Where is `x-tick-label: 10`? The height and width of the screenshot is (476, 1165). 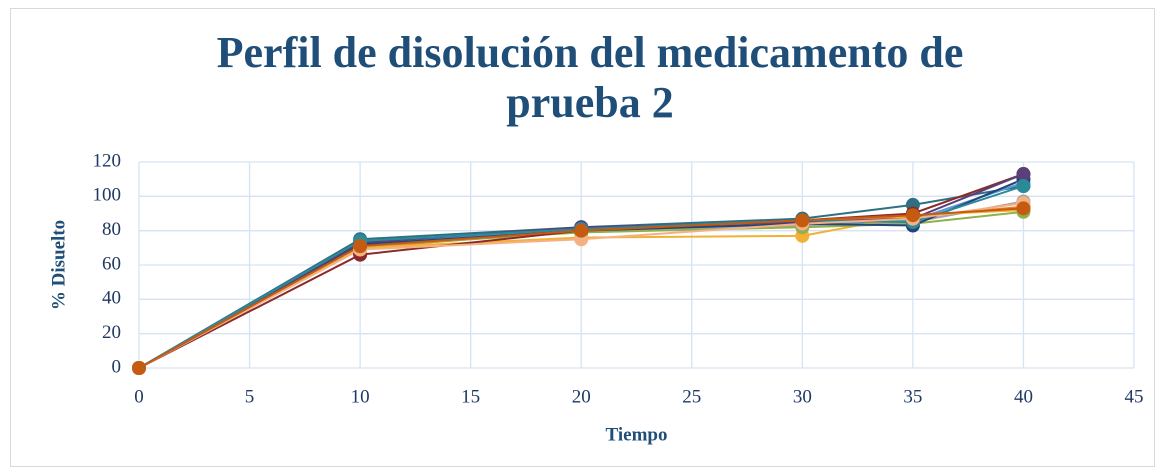 x-tick-label: 10 is located at coordinates (360, 396).